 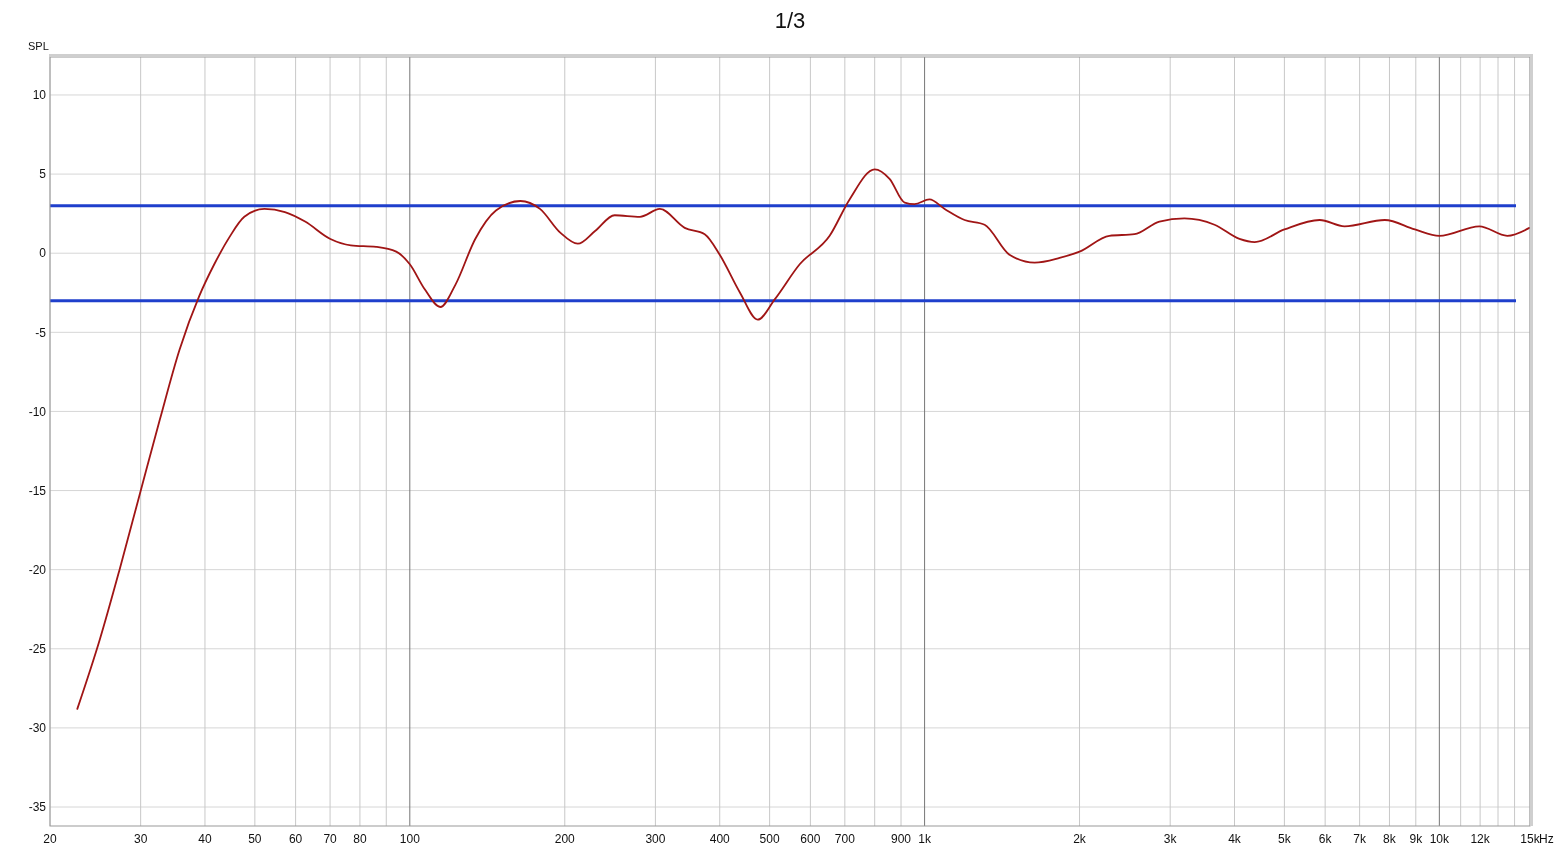 I want to click on x-tick-label: 400, so click(x=720, y=839).